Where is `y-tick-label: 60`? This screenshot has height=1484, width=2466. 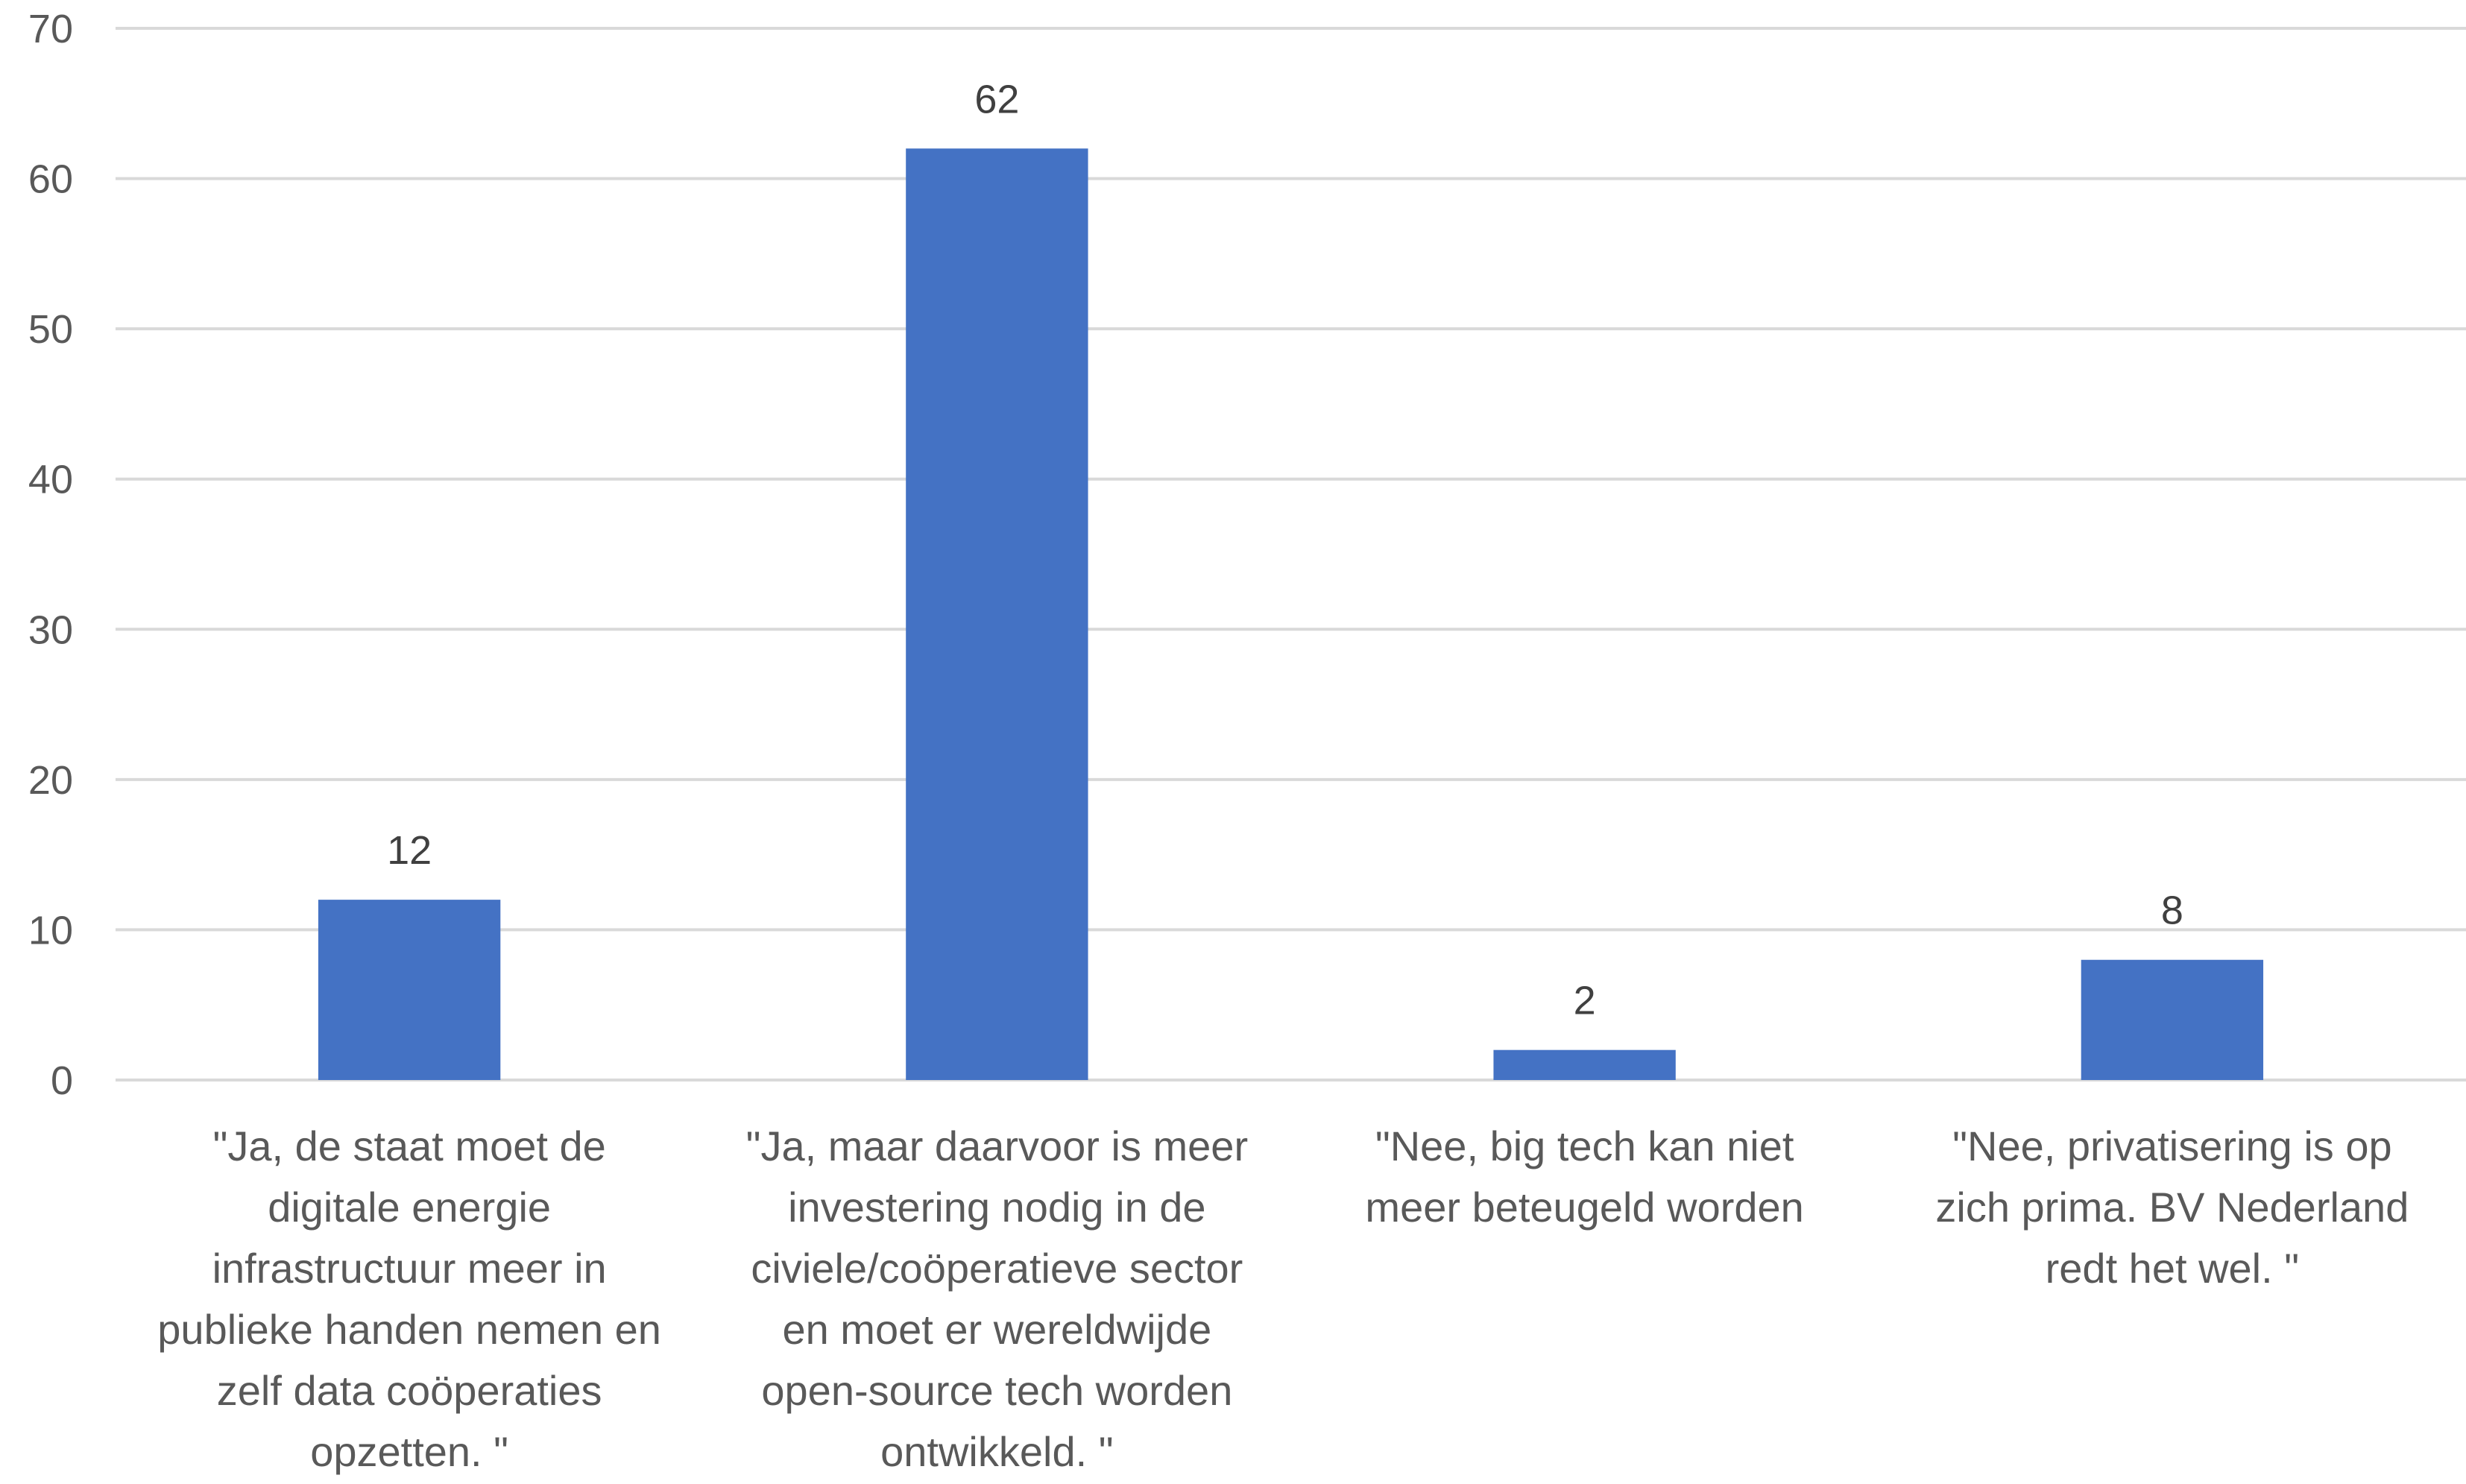
y-tick-label: 60 is located at coordinates (50, 179).